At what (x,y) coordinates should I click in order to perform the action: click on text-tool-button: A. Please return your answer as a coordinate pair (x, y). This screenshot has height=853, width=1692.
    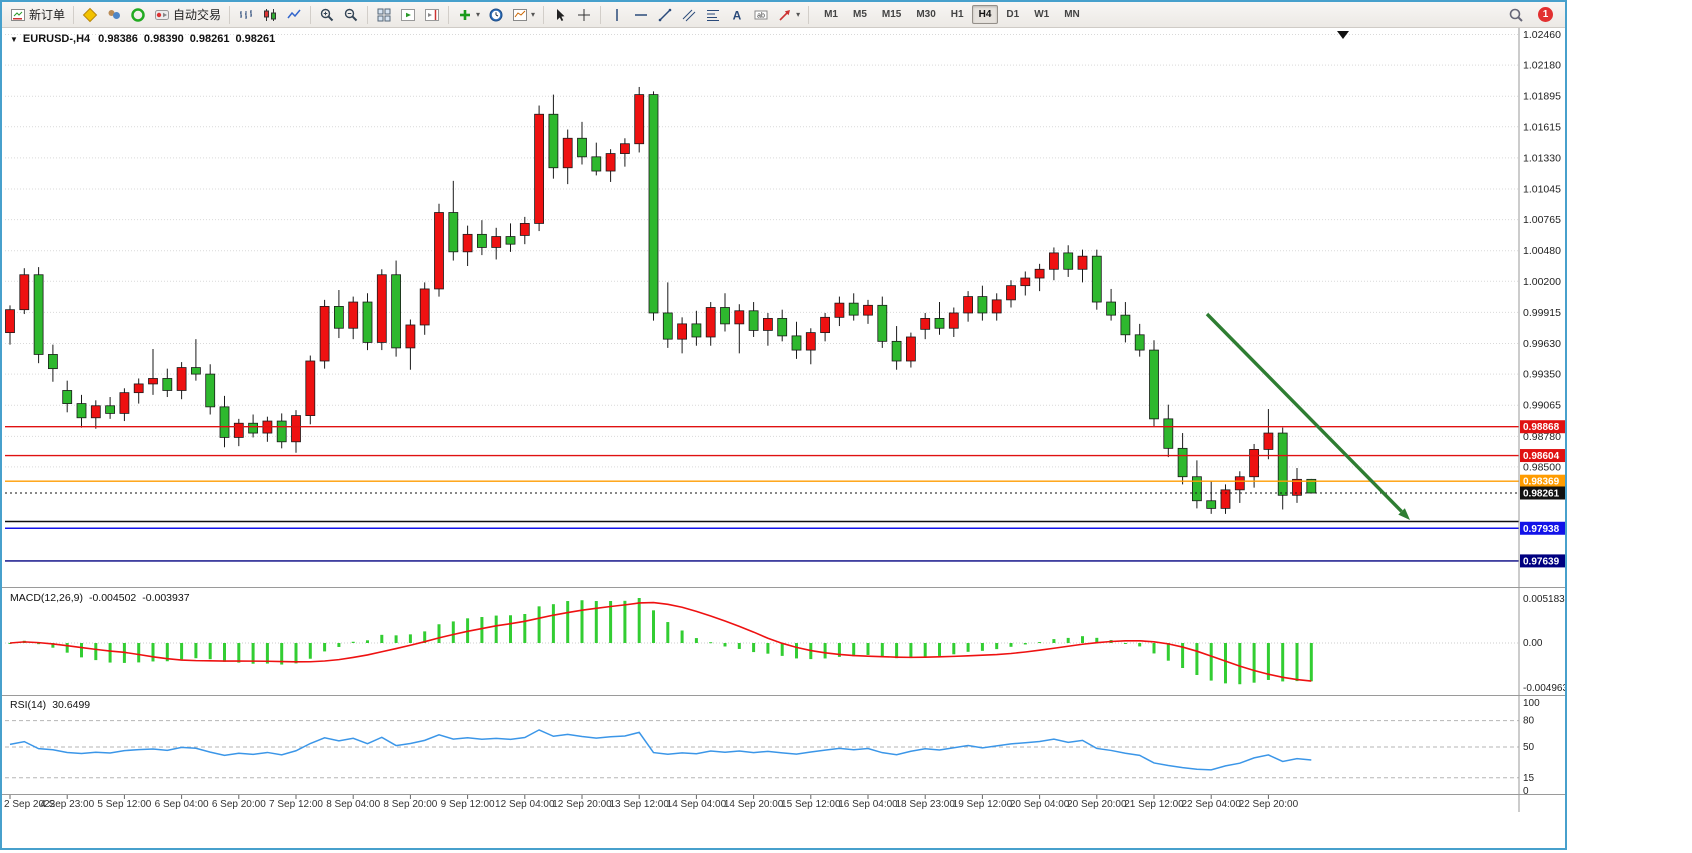
    Looking at the image, I should click on (737, 15).